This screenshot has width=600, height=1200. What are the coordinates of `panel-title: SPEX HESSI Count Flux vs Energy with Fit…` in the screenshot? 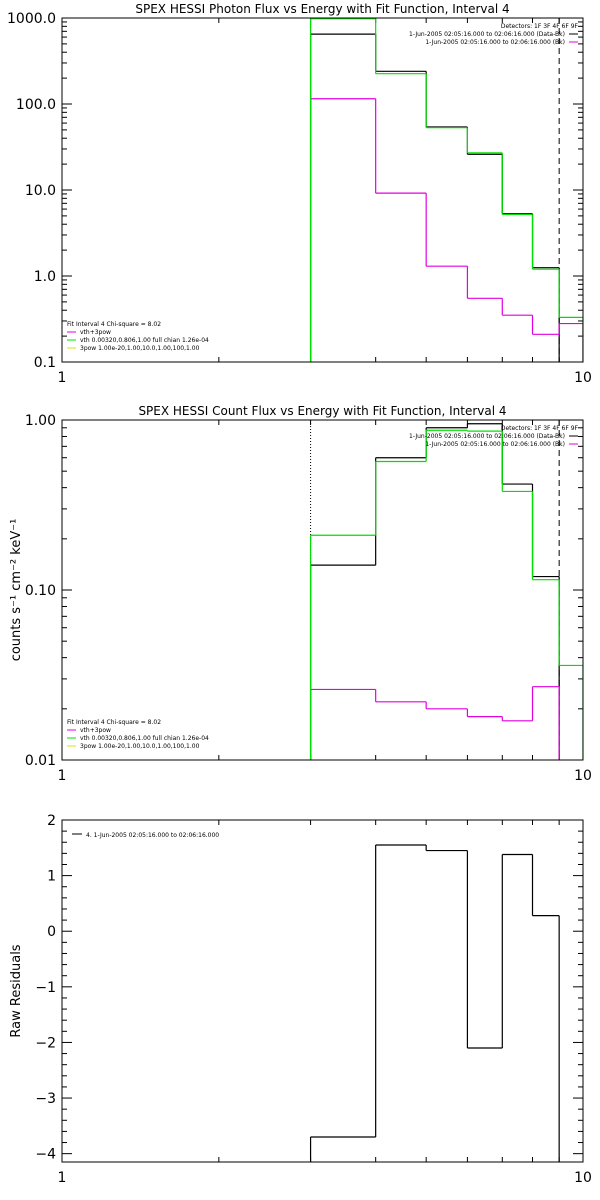 It's located at (322, 411).